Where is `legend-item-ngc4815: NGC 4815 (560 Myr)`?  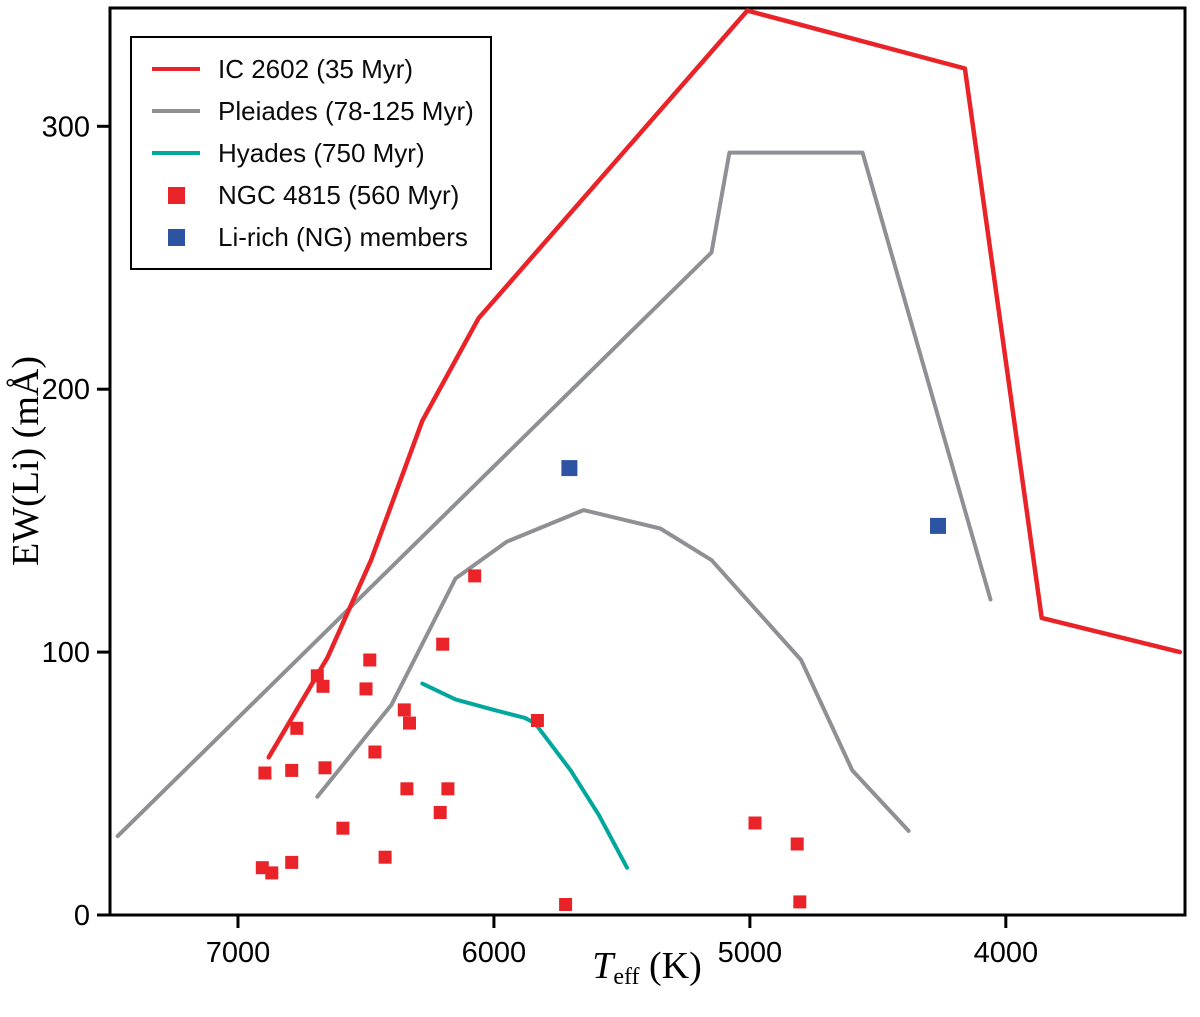
legend-item-ngc4815: NGC 4815 (560 Myr) is located at coordinates (315, 195).